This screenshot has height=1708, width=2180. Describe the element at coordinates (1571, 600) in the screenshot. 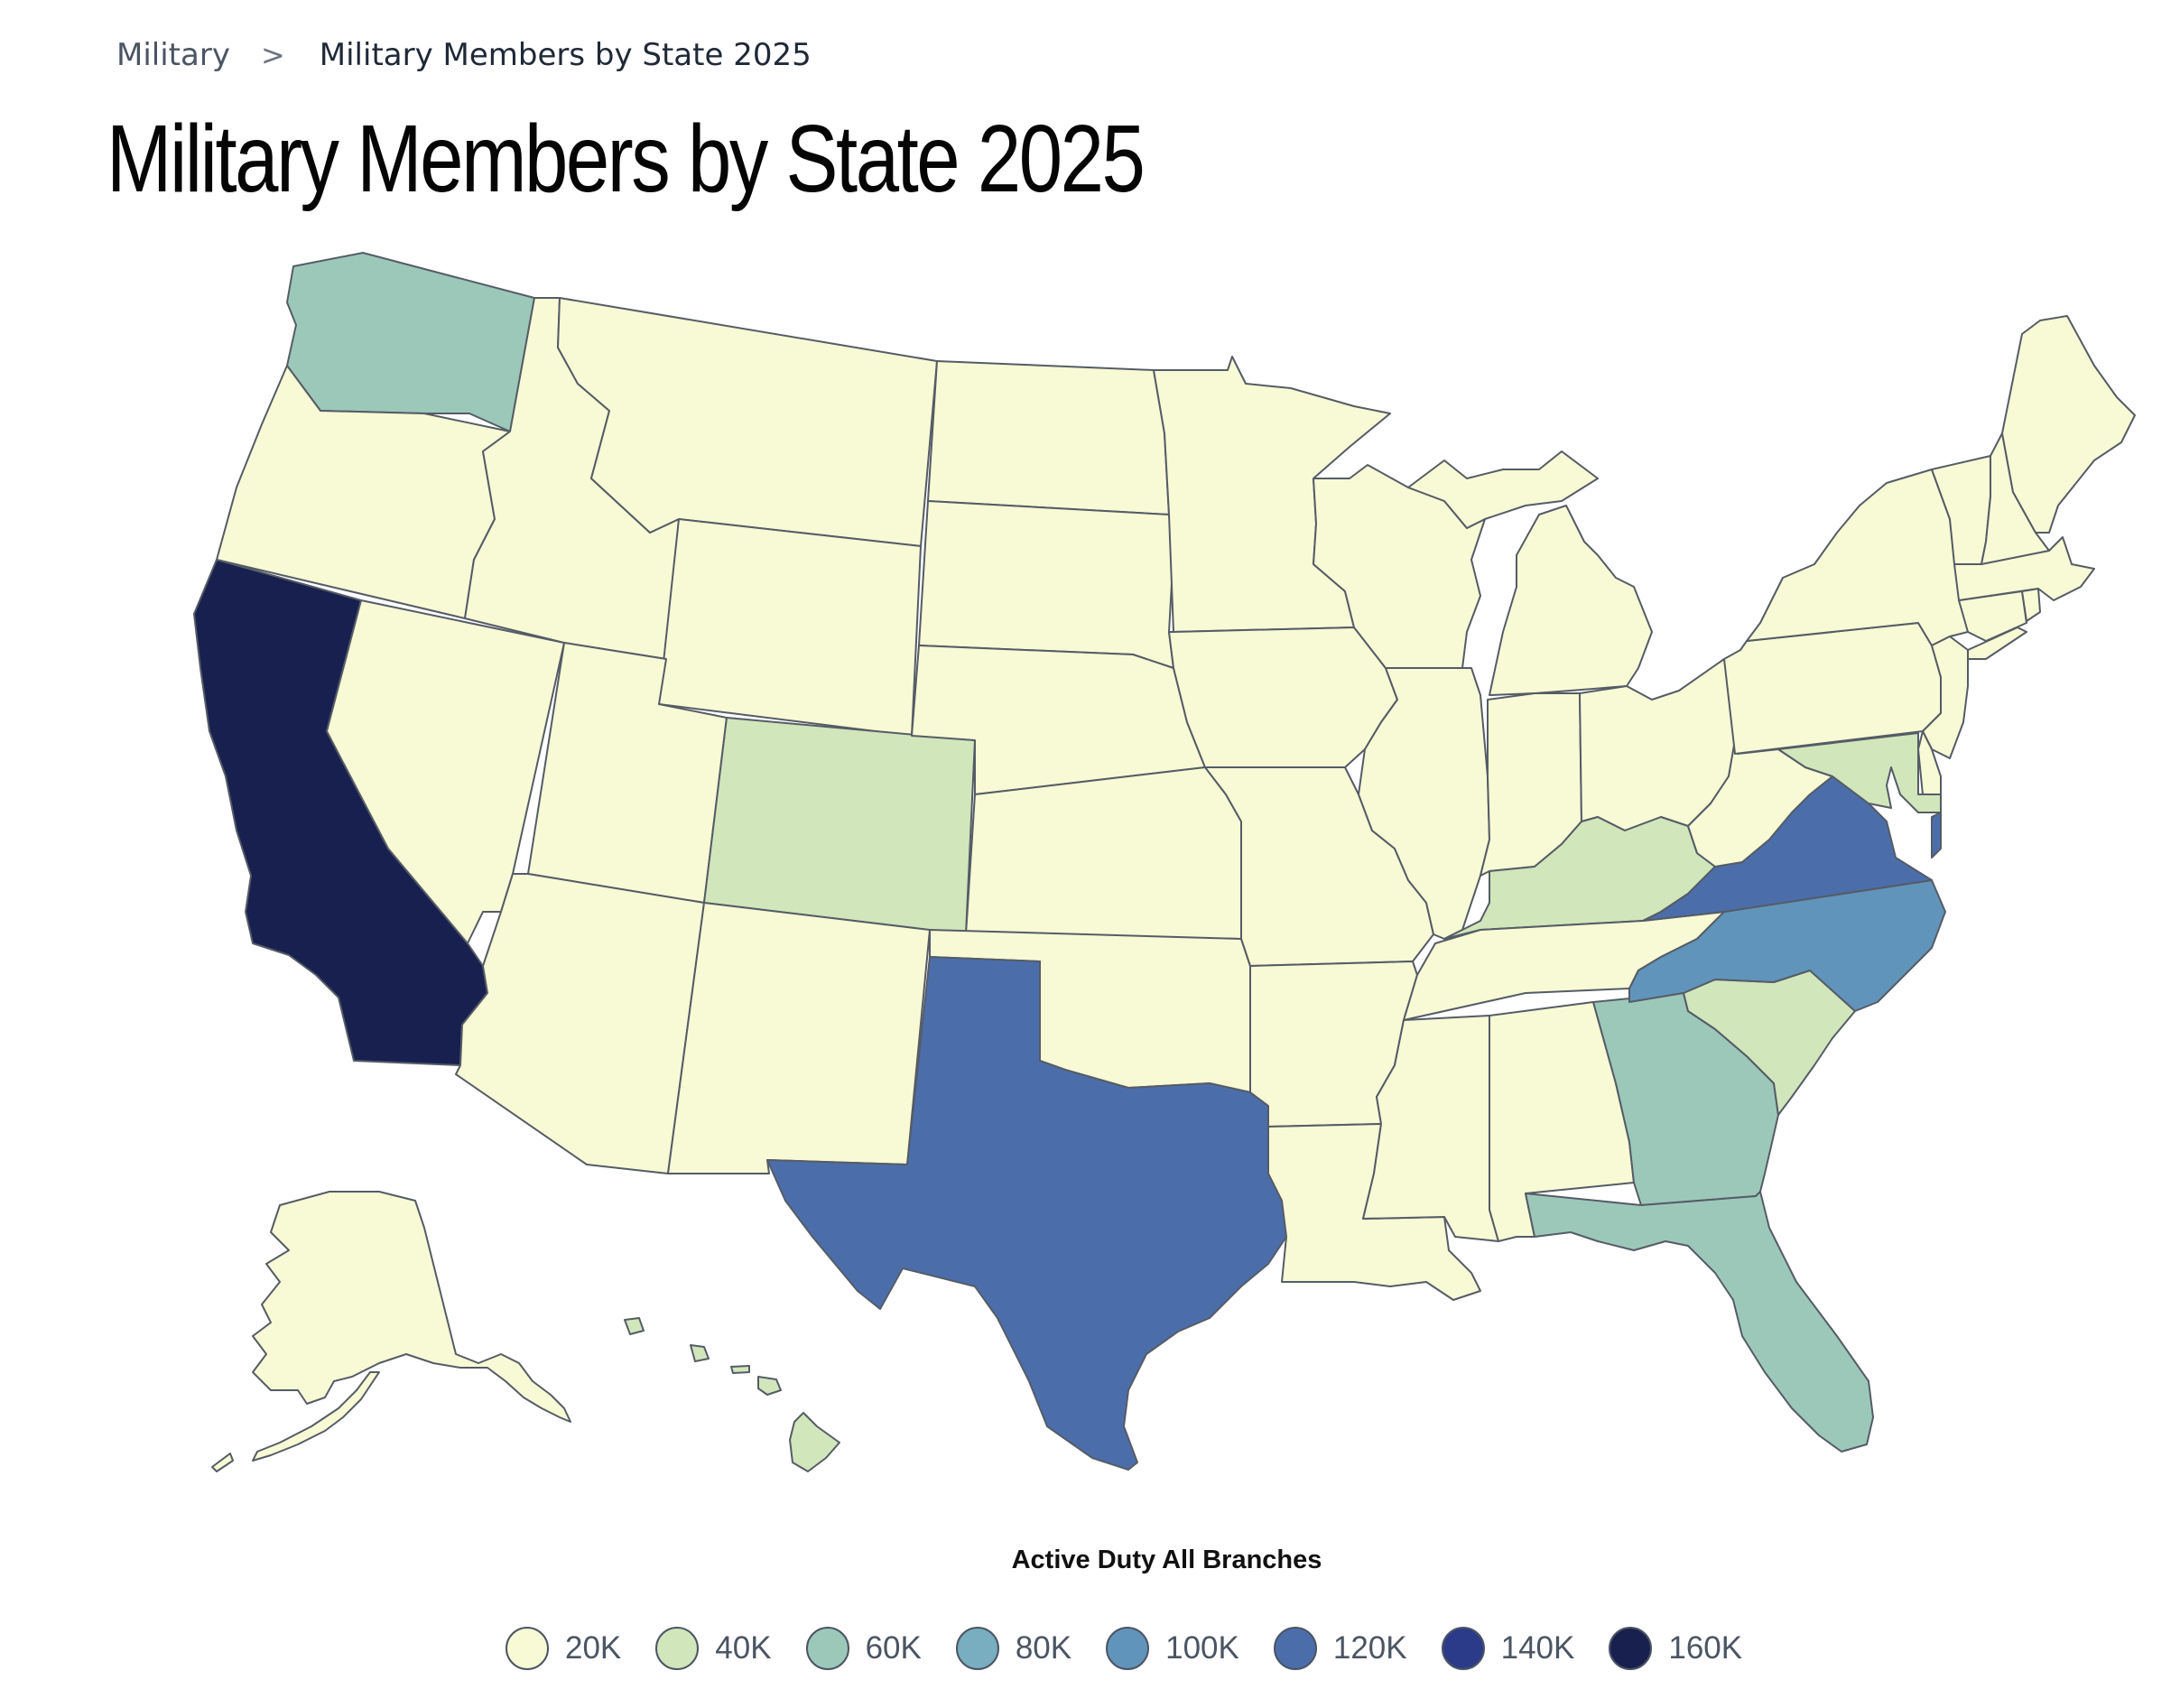

I see `state-mi` at that location.